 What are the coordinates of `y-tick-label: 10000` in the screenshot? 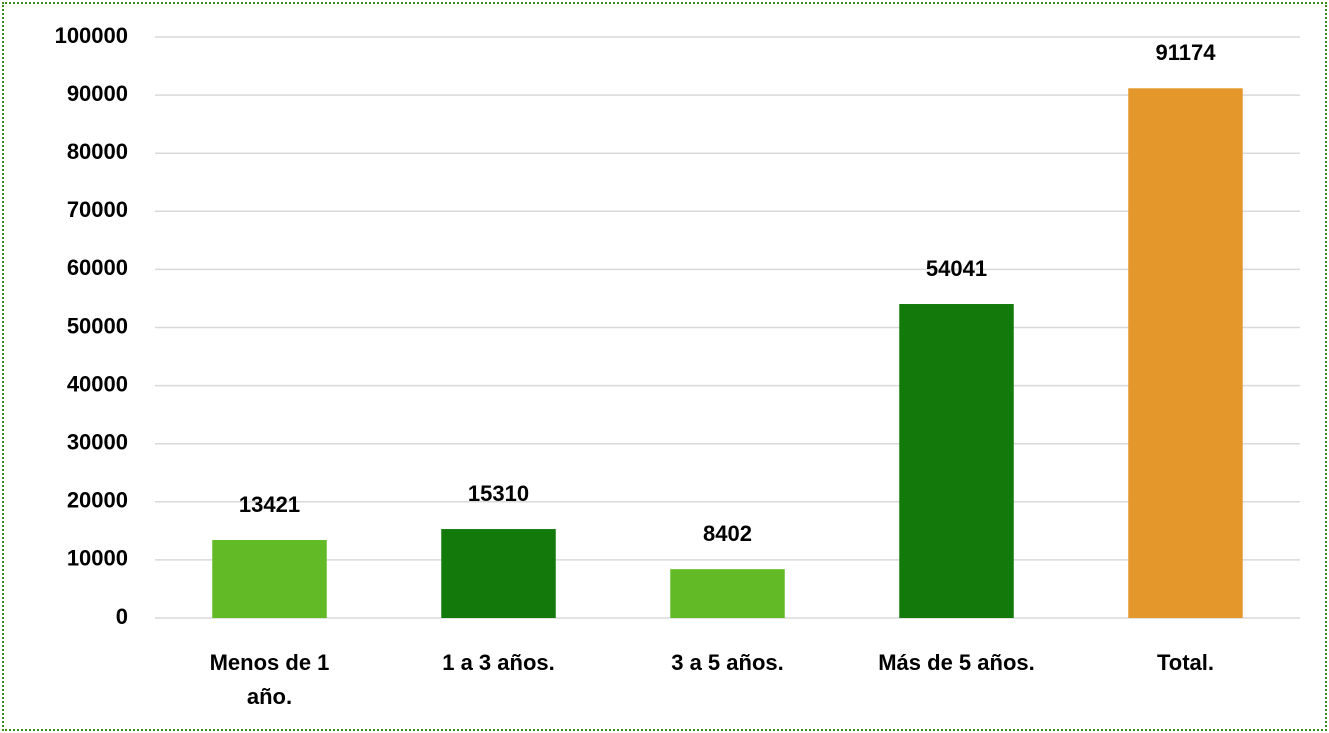 It's located at (97, 558).